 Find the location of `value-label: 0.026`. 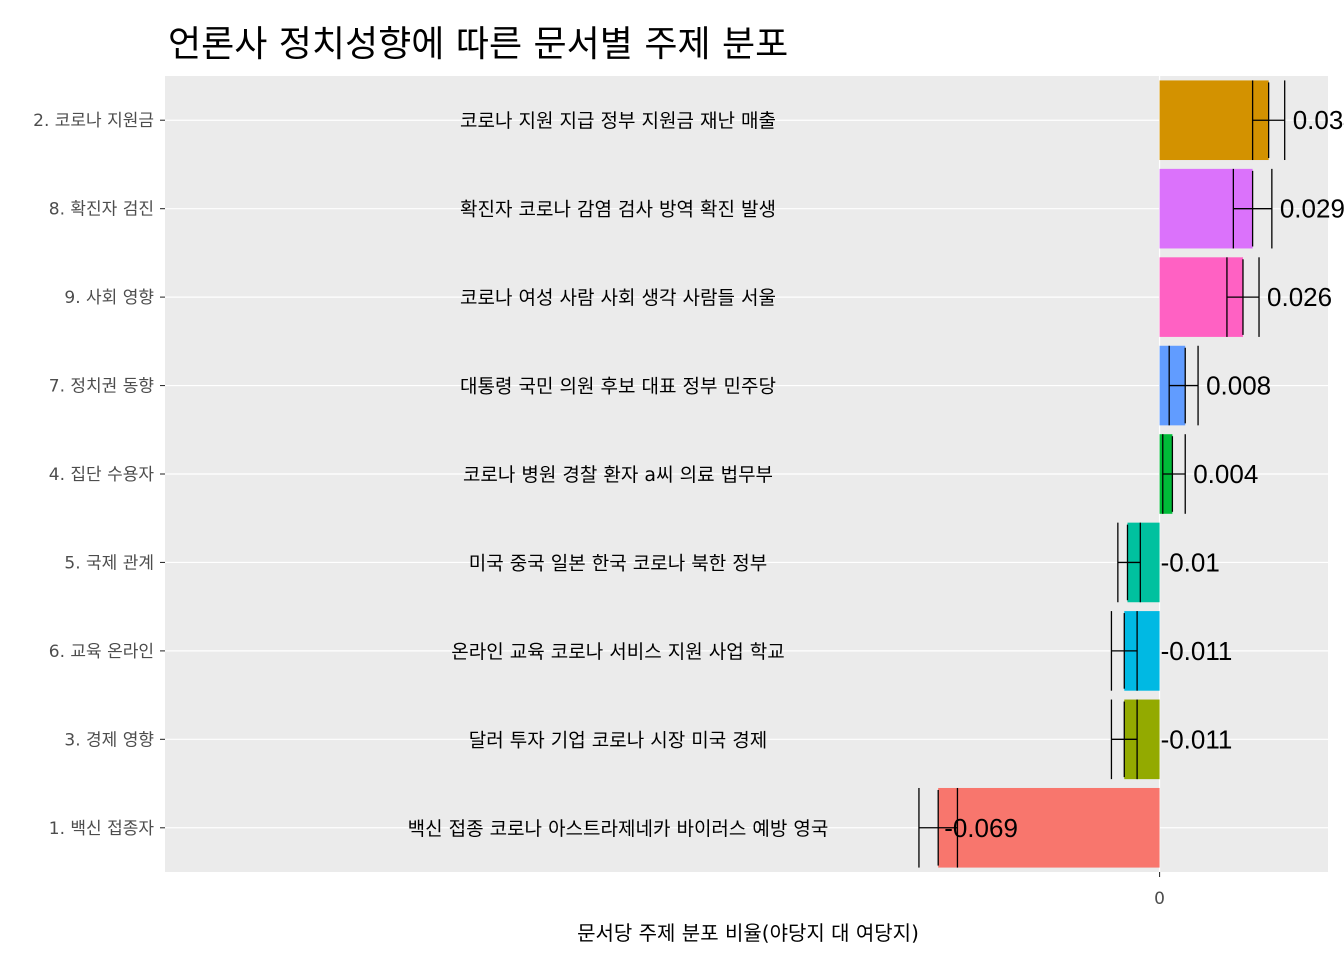

value-label: 0.026 is located at coordinates (1299, 297).